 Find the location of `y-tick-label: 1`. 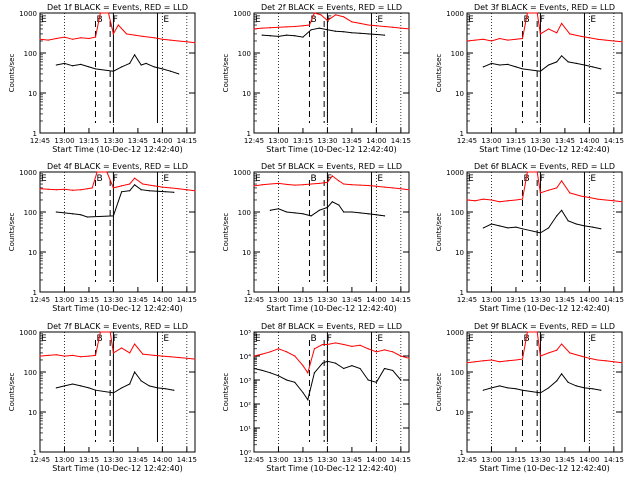

y-tick-label: 1 is located at coordinates (35, 293).